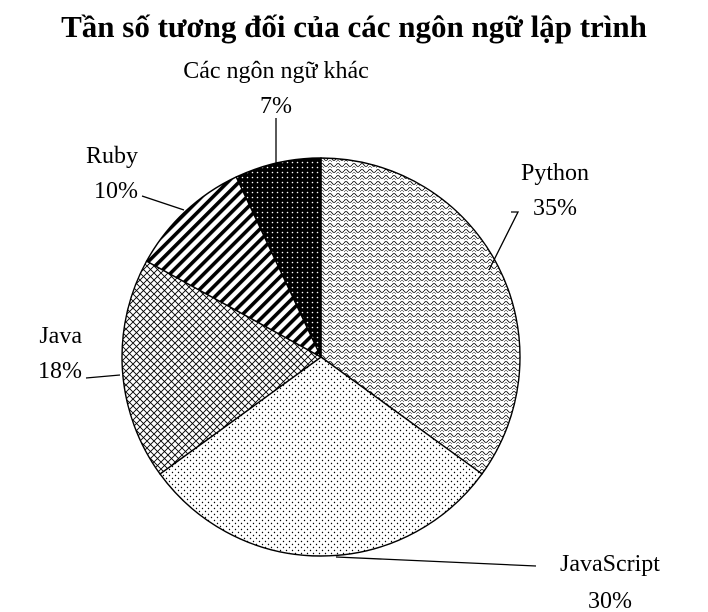  I want to click on pie-slice-c-c-ng-n-ng-kh-c, so click(278, 257).